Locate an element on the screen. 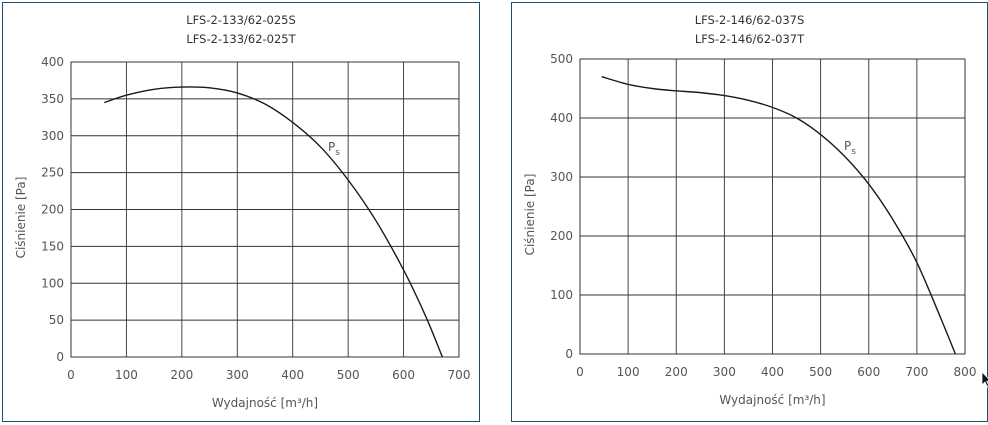 The width and height of the screenshot is (988, 425). chart-1-x-tick-label: 200 is located at coordinates (181, 375).